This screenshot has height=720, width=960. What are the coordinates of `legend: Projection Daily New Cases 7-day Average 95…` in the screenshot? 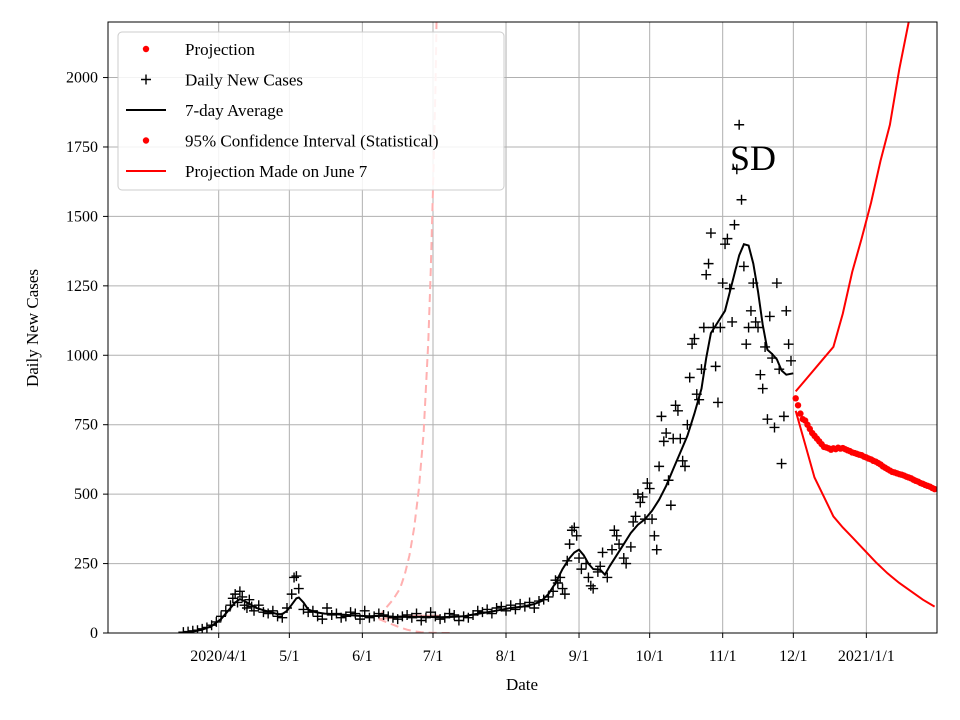 It's located at (311, 111).